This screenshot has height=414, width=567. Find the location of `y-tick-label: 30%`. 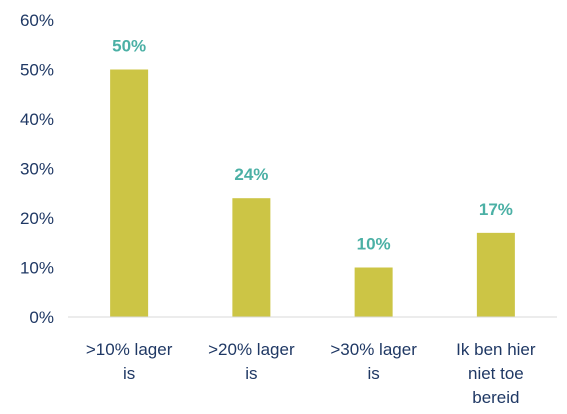

y-tick-label: 30% is located at coordinates (37, 169).